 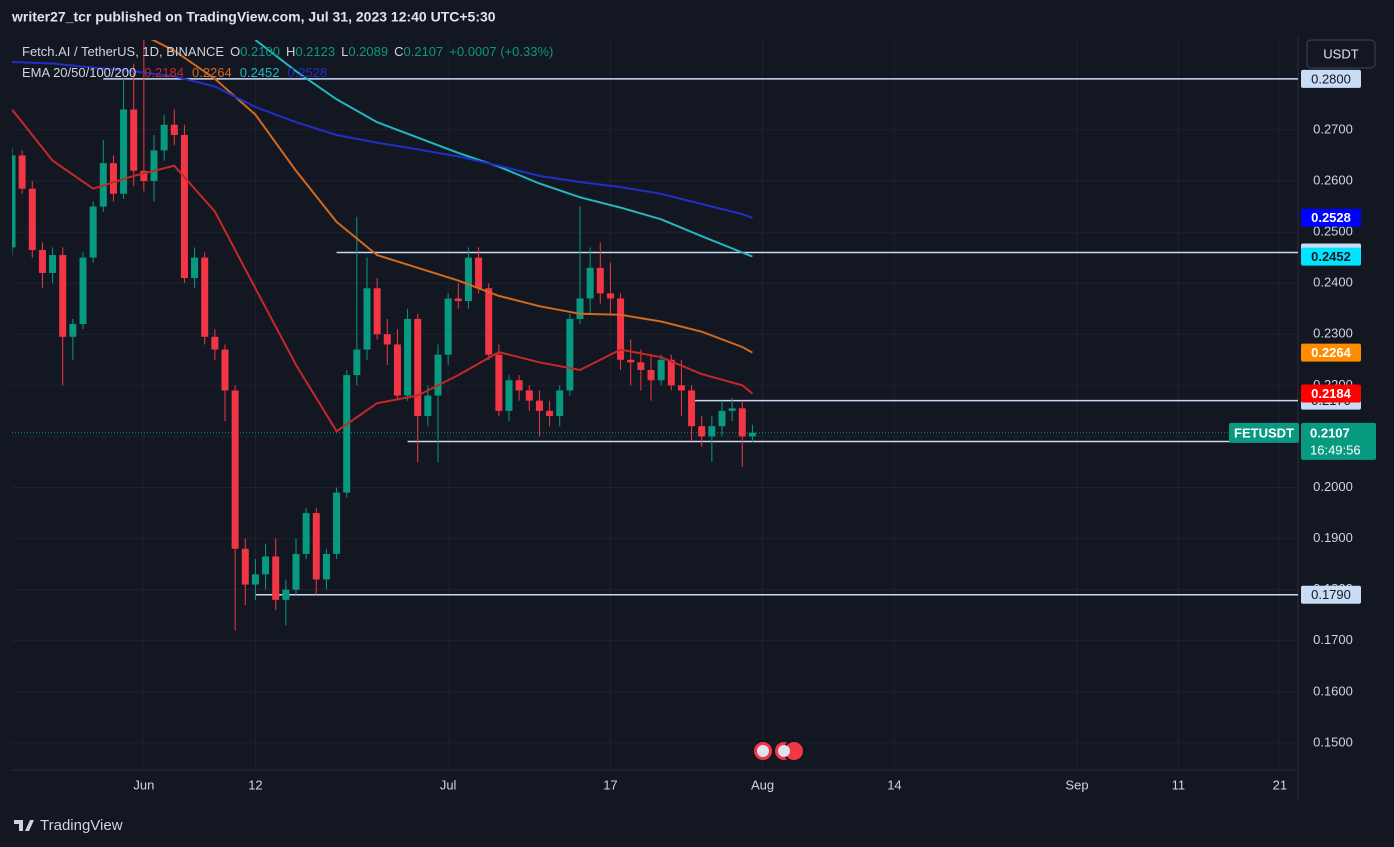 What do you see at coordinates (1338, 441) in the screenshot?
I see `price-tag` at bounding box center [1338, 441].